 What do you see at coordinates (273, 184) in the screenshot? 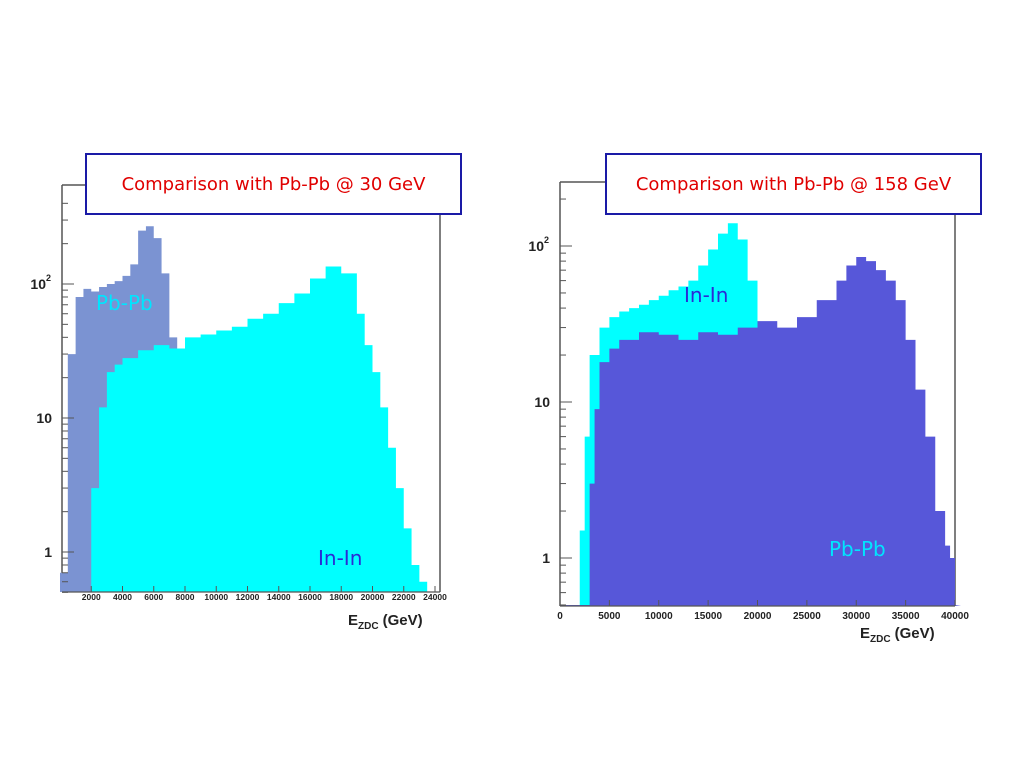
I see `chart-title-left: Comparison with Pb-Pb @ 30 GeV` at bounding box center [273, 184].